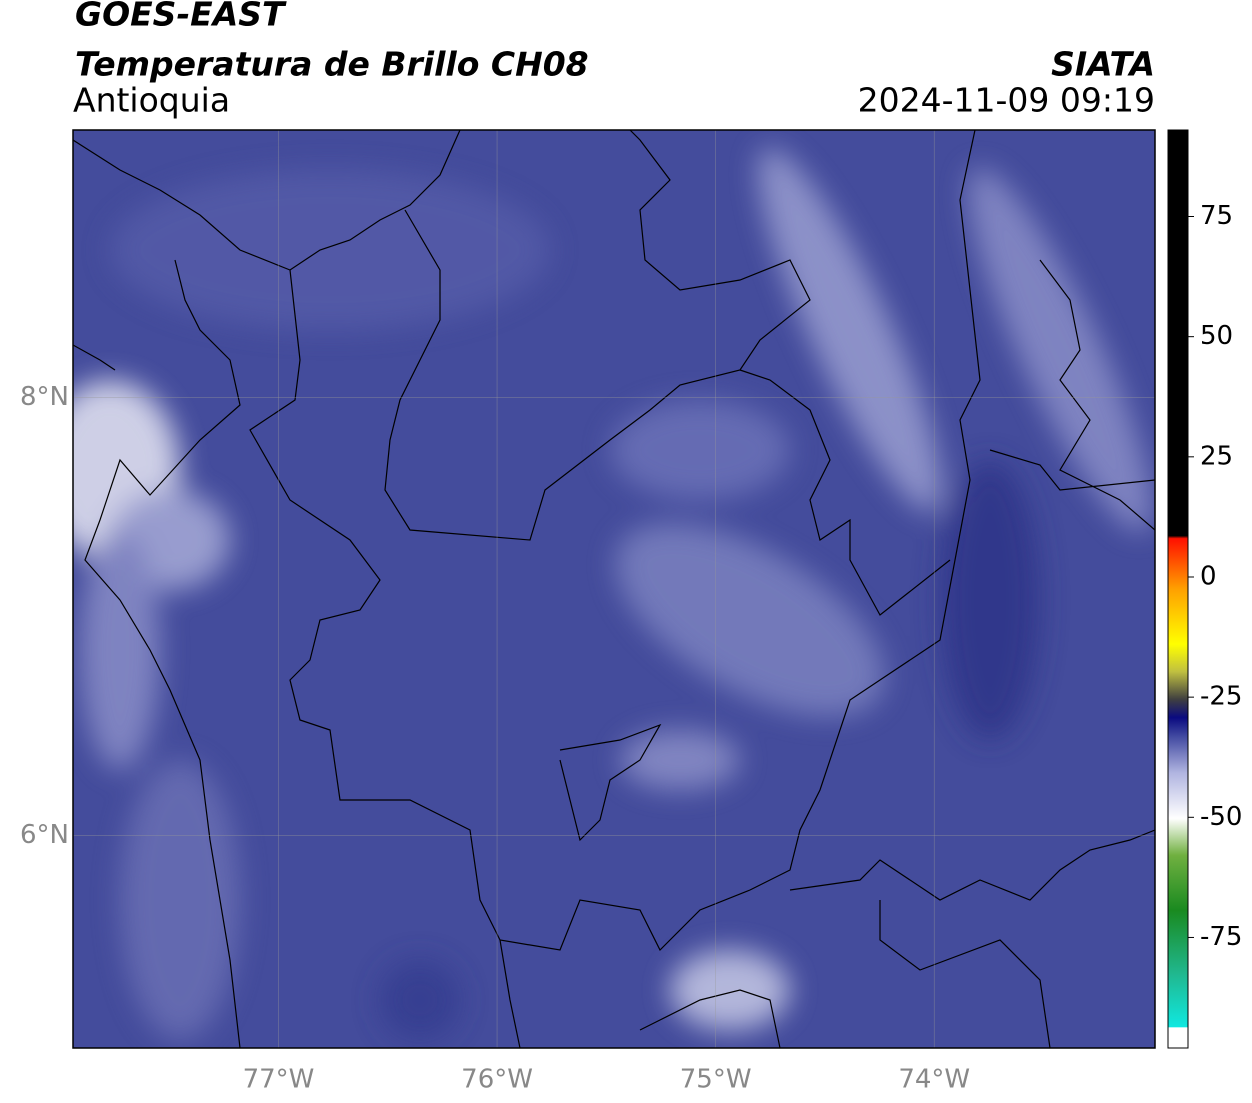  I want to click on x-tick-label: 75°W, so click(716, 1080).